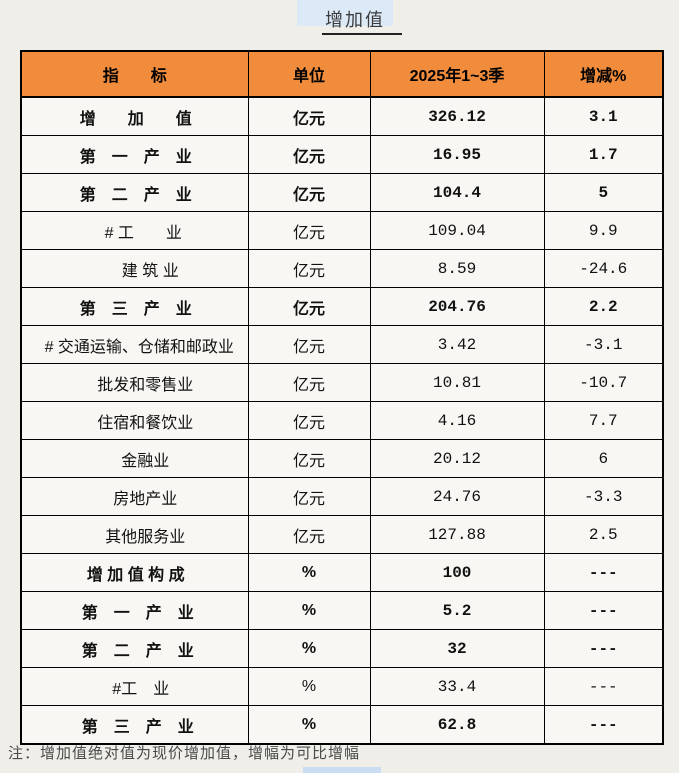 This screenshot has height=773, width=679. Describe the element at coordinates (457, 686) in the screenshot. I see `value-cell: 33.4` at that location.